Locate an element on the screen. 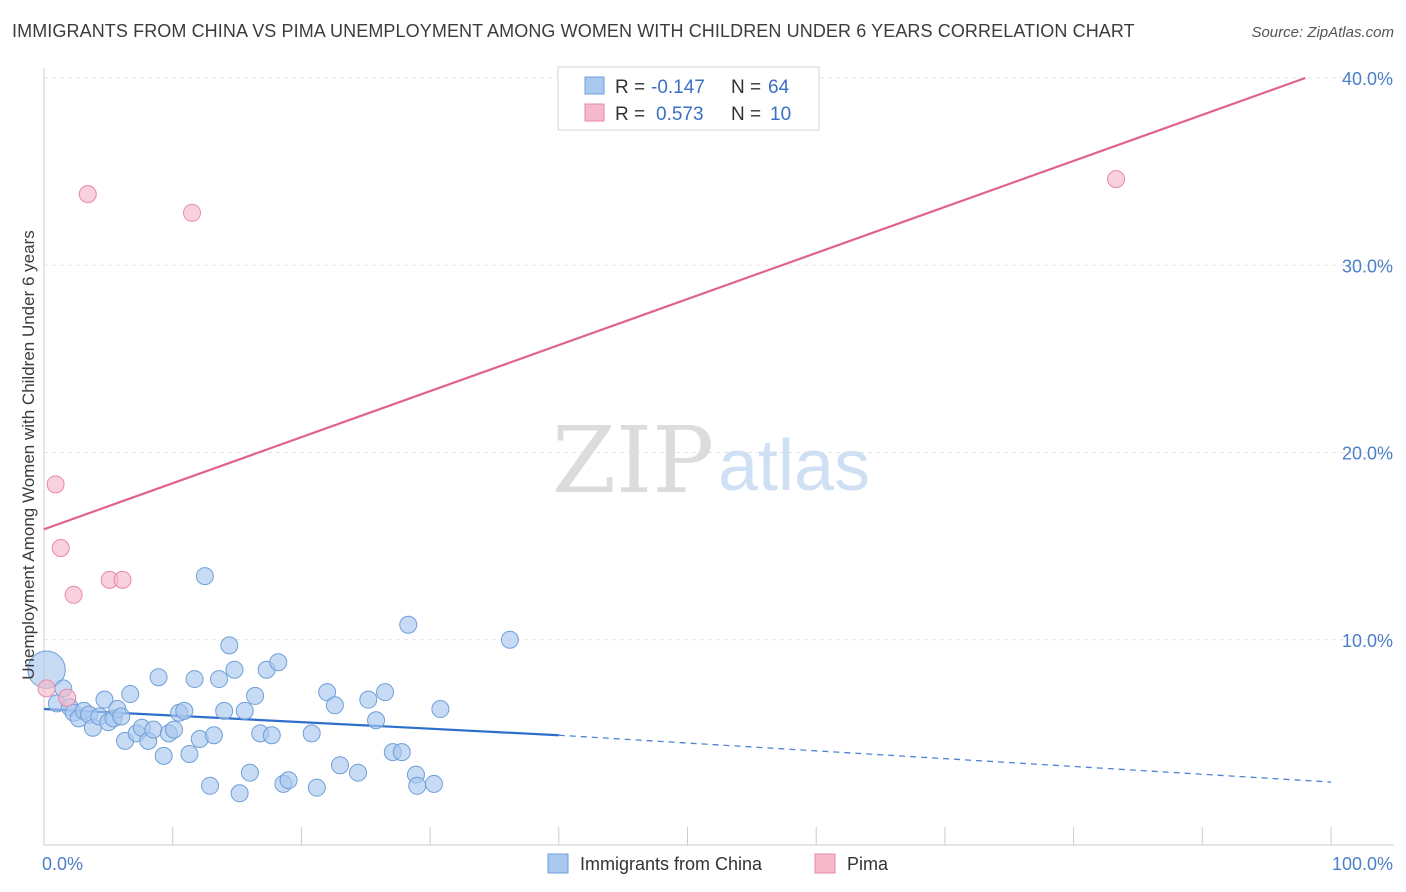  series-legend: Immigrants from China Pima is located at coordinates (718, 863).